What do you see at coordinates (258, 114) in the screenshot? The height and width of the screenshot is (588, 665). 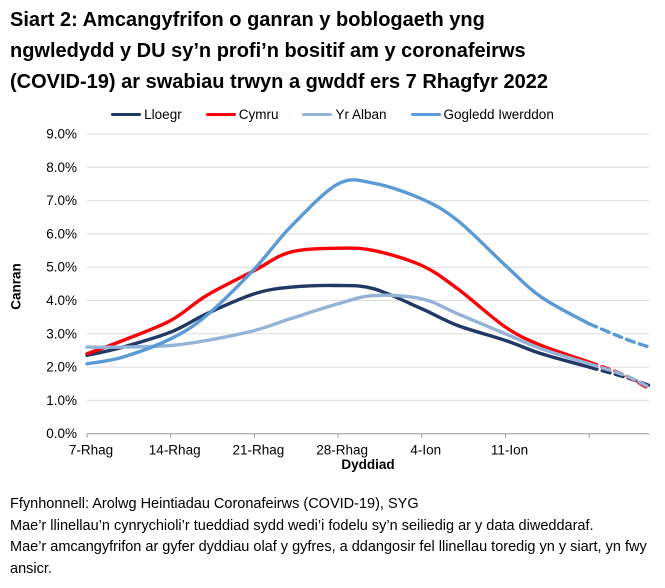 I see `legend-label-cymru: Cymru` at bounding box center [258, 114].